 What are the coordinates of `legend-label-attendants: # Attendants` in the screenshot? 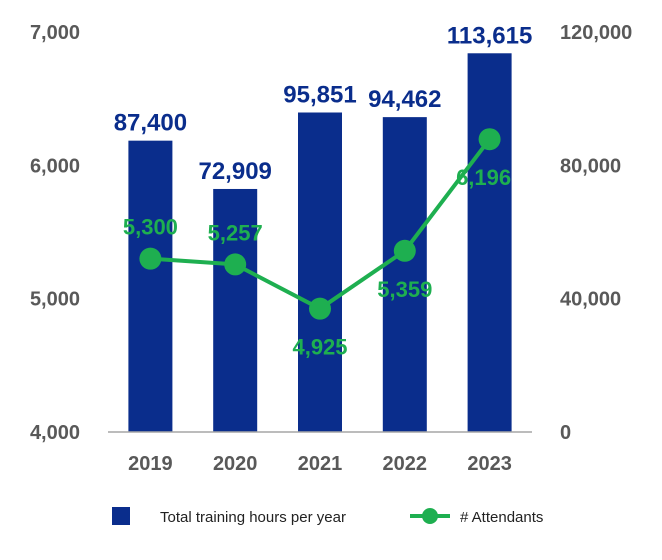 It's located at (501, 517).